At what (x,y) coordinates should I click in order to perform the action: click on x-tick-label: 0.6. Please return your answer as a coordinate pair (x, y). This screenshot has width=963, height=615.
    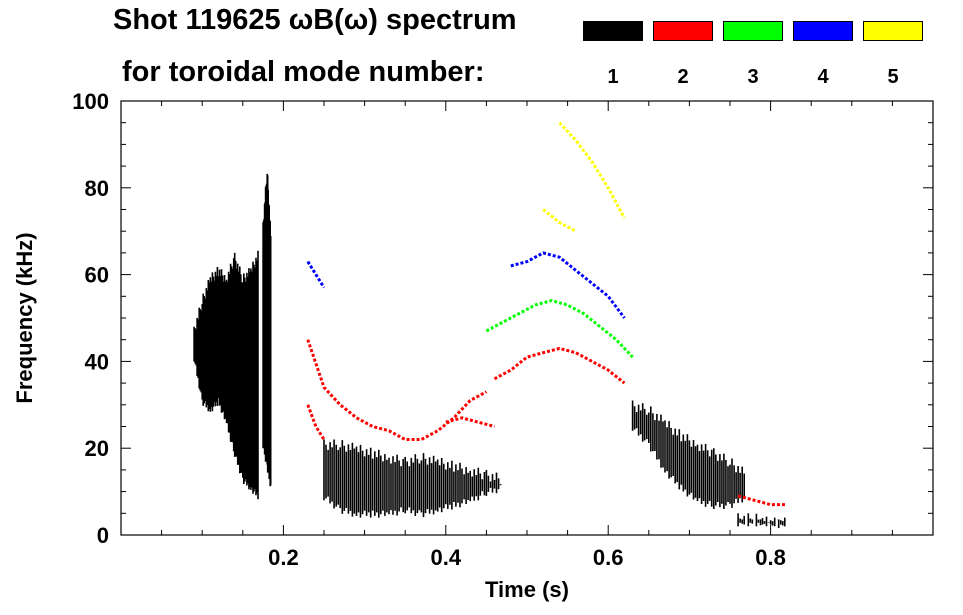
    Looking at the image, I should click on (608, 557).